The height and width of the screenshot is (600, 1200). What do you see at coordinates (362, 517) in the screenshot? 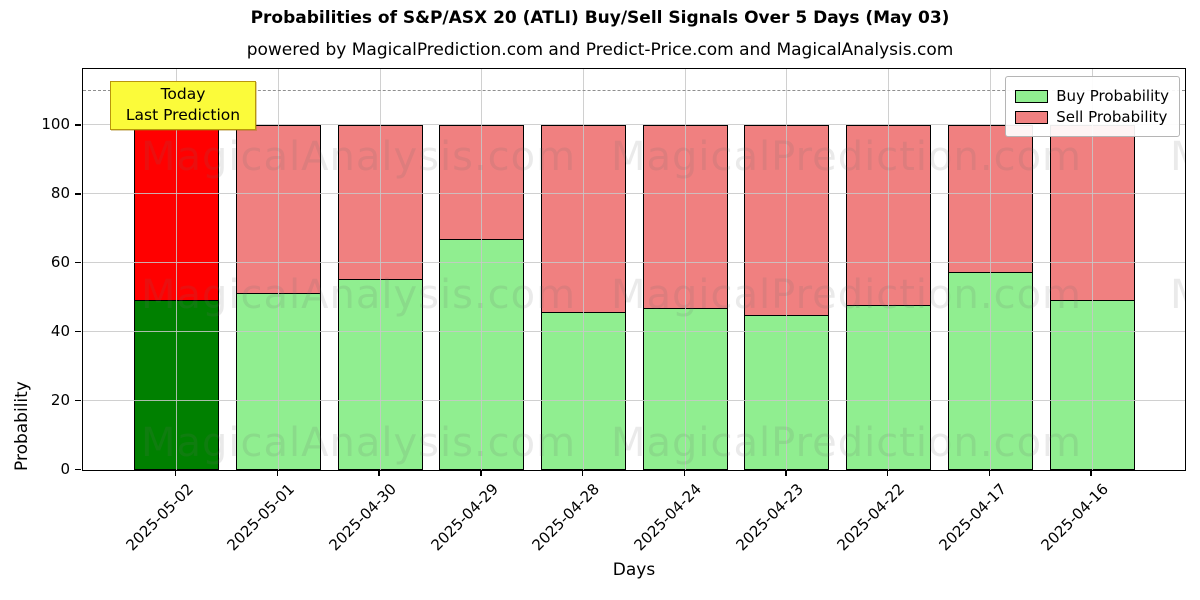
I see `x-tick-label: 2025-04-30` at bounding box center [362, 517].